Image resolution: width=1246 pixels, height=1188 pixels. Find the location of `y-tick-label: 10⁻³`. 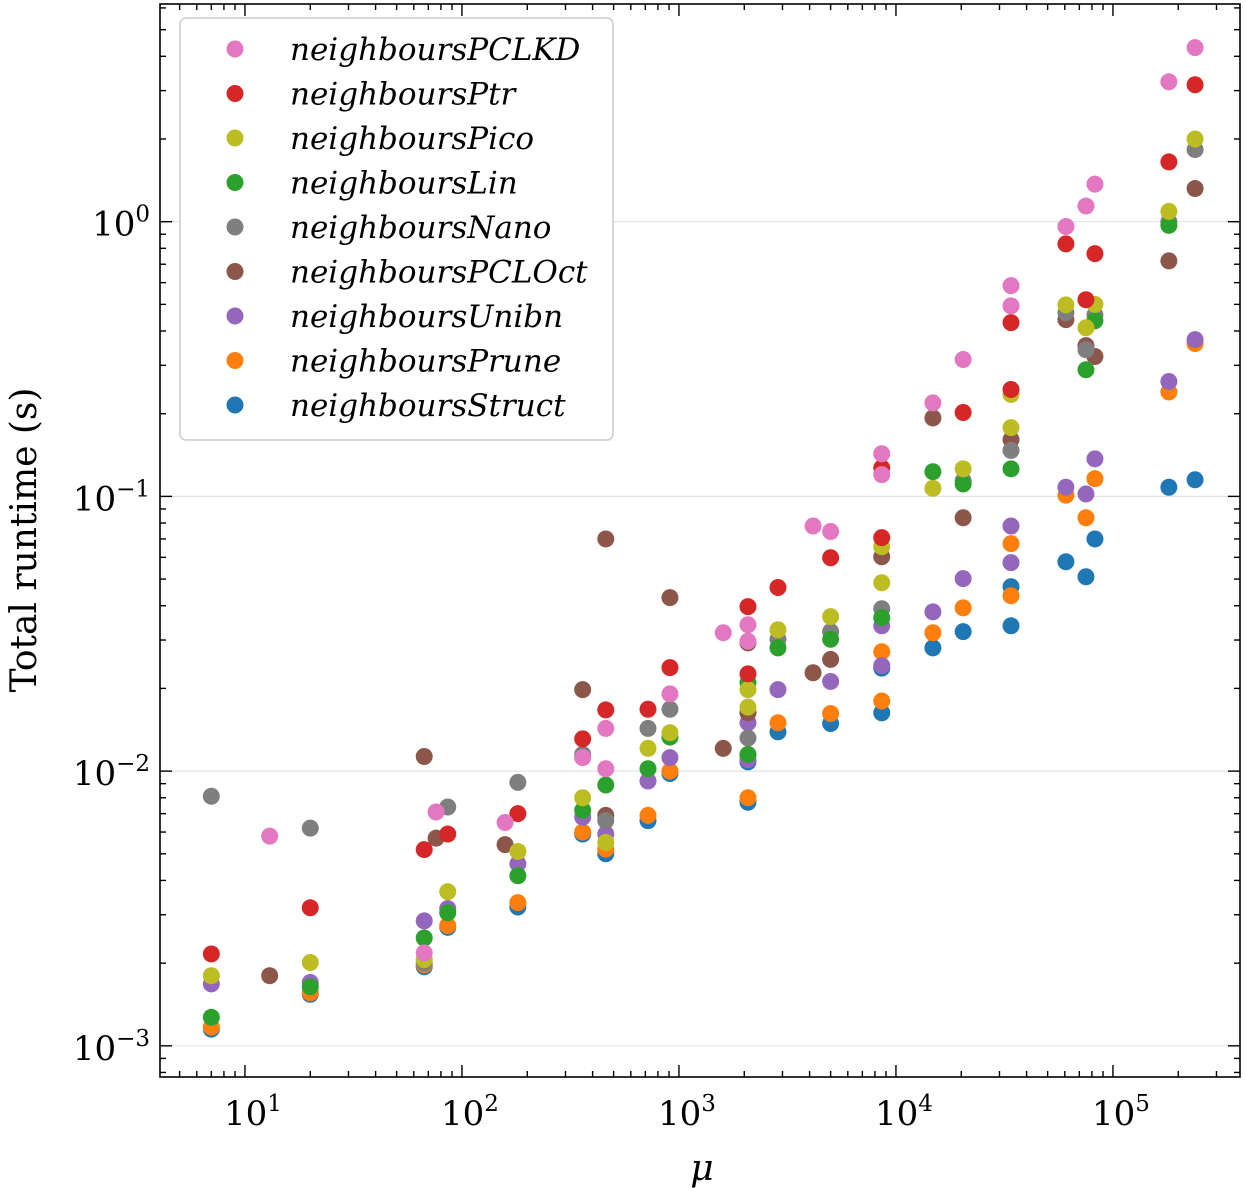

y-tick-label: 10⁻³ is located at coordinates (111, 1047).